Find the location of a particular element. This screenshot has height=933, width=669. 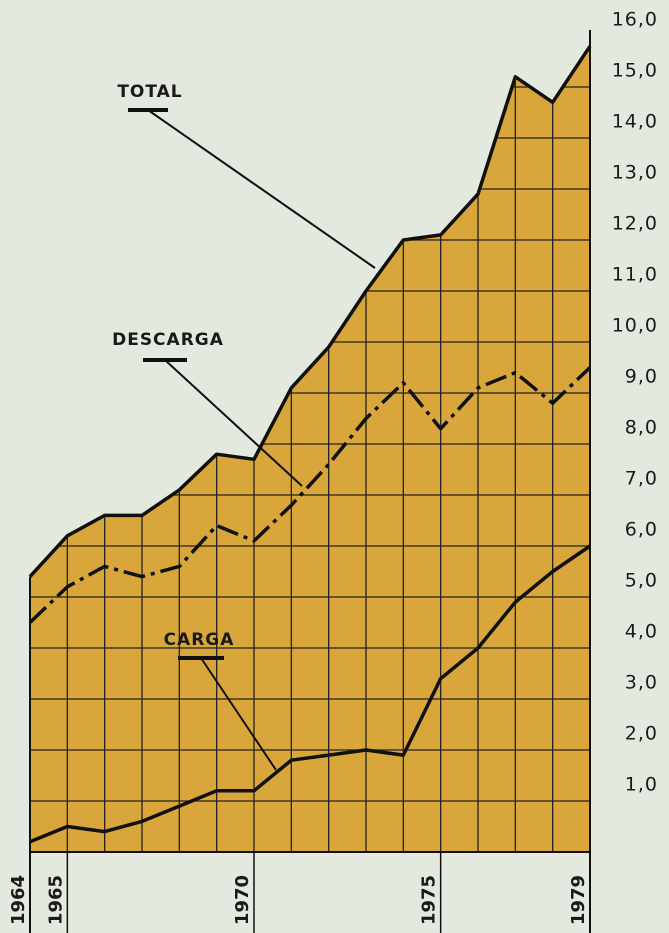

y-tick-label: 11,0 is located at coordinates (635, 275).